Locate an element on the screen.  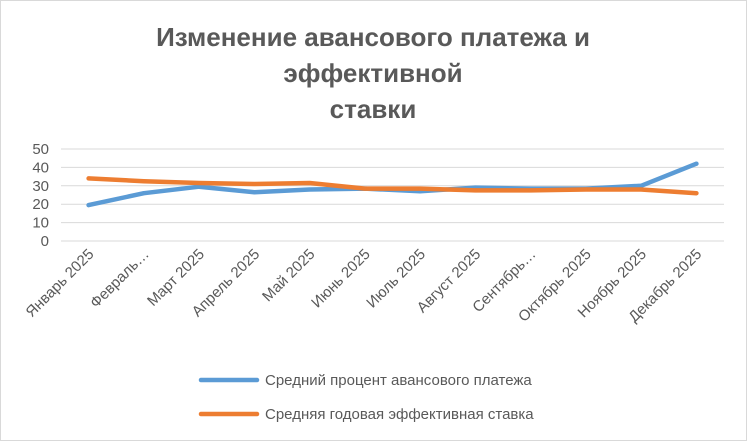
y-tick-label: 20 is located at coordinates (40, 204).